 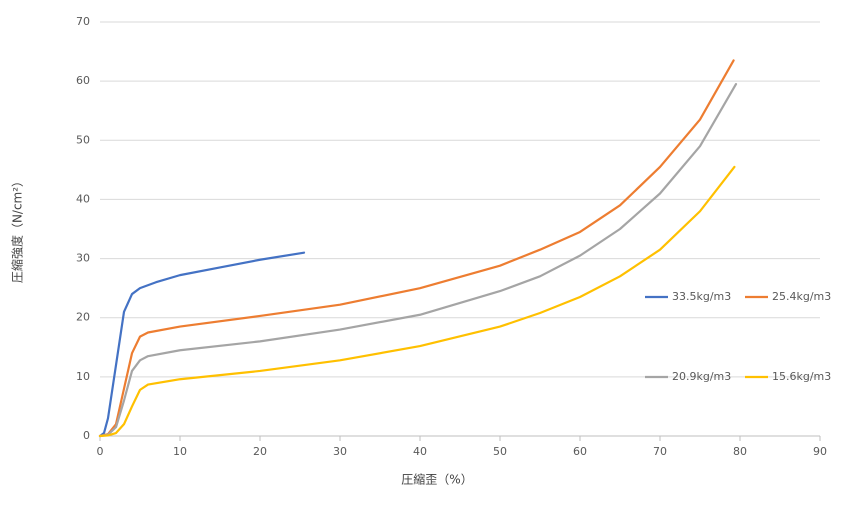 I want to click on y-tick-label: 70, so click(x=83, y=21).